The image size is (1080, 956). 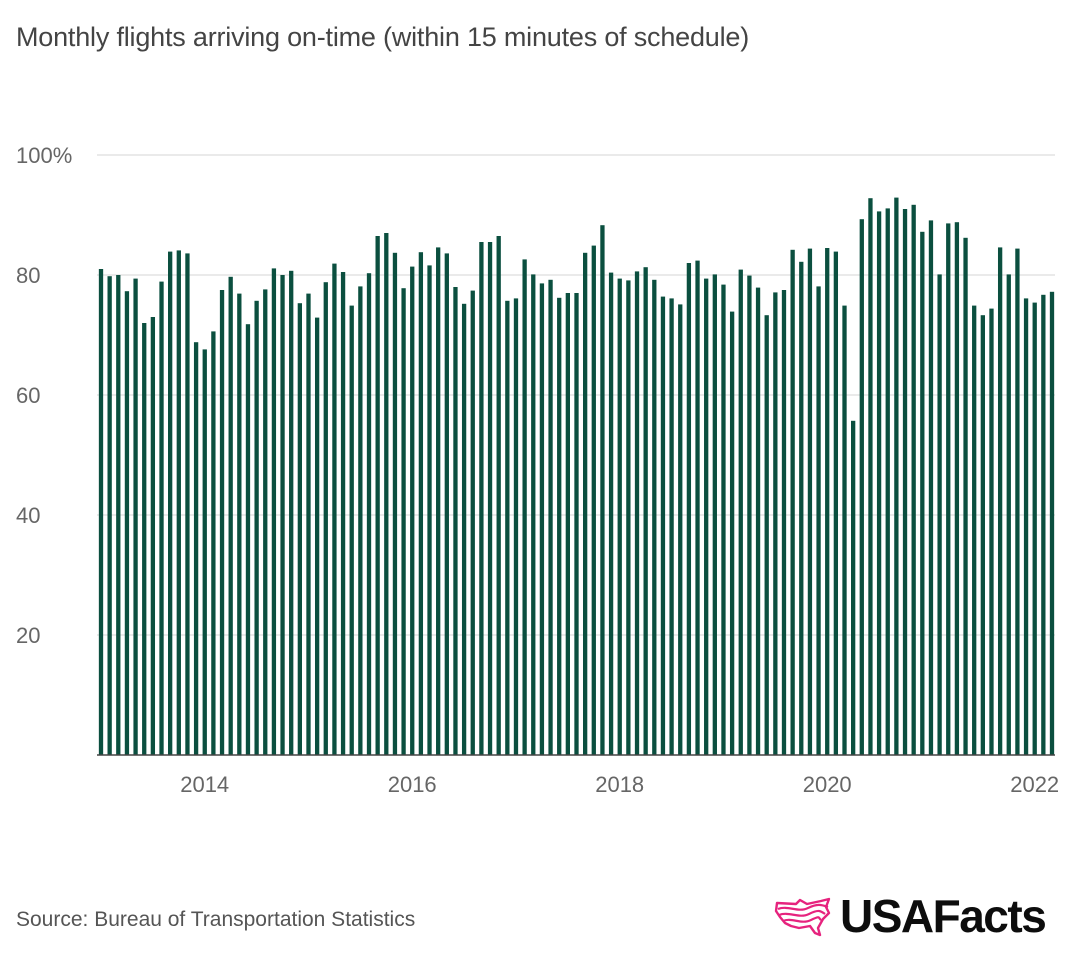 I want to click on y-tick-label: 60, so click(x=28, y=395).